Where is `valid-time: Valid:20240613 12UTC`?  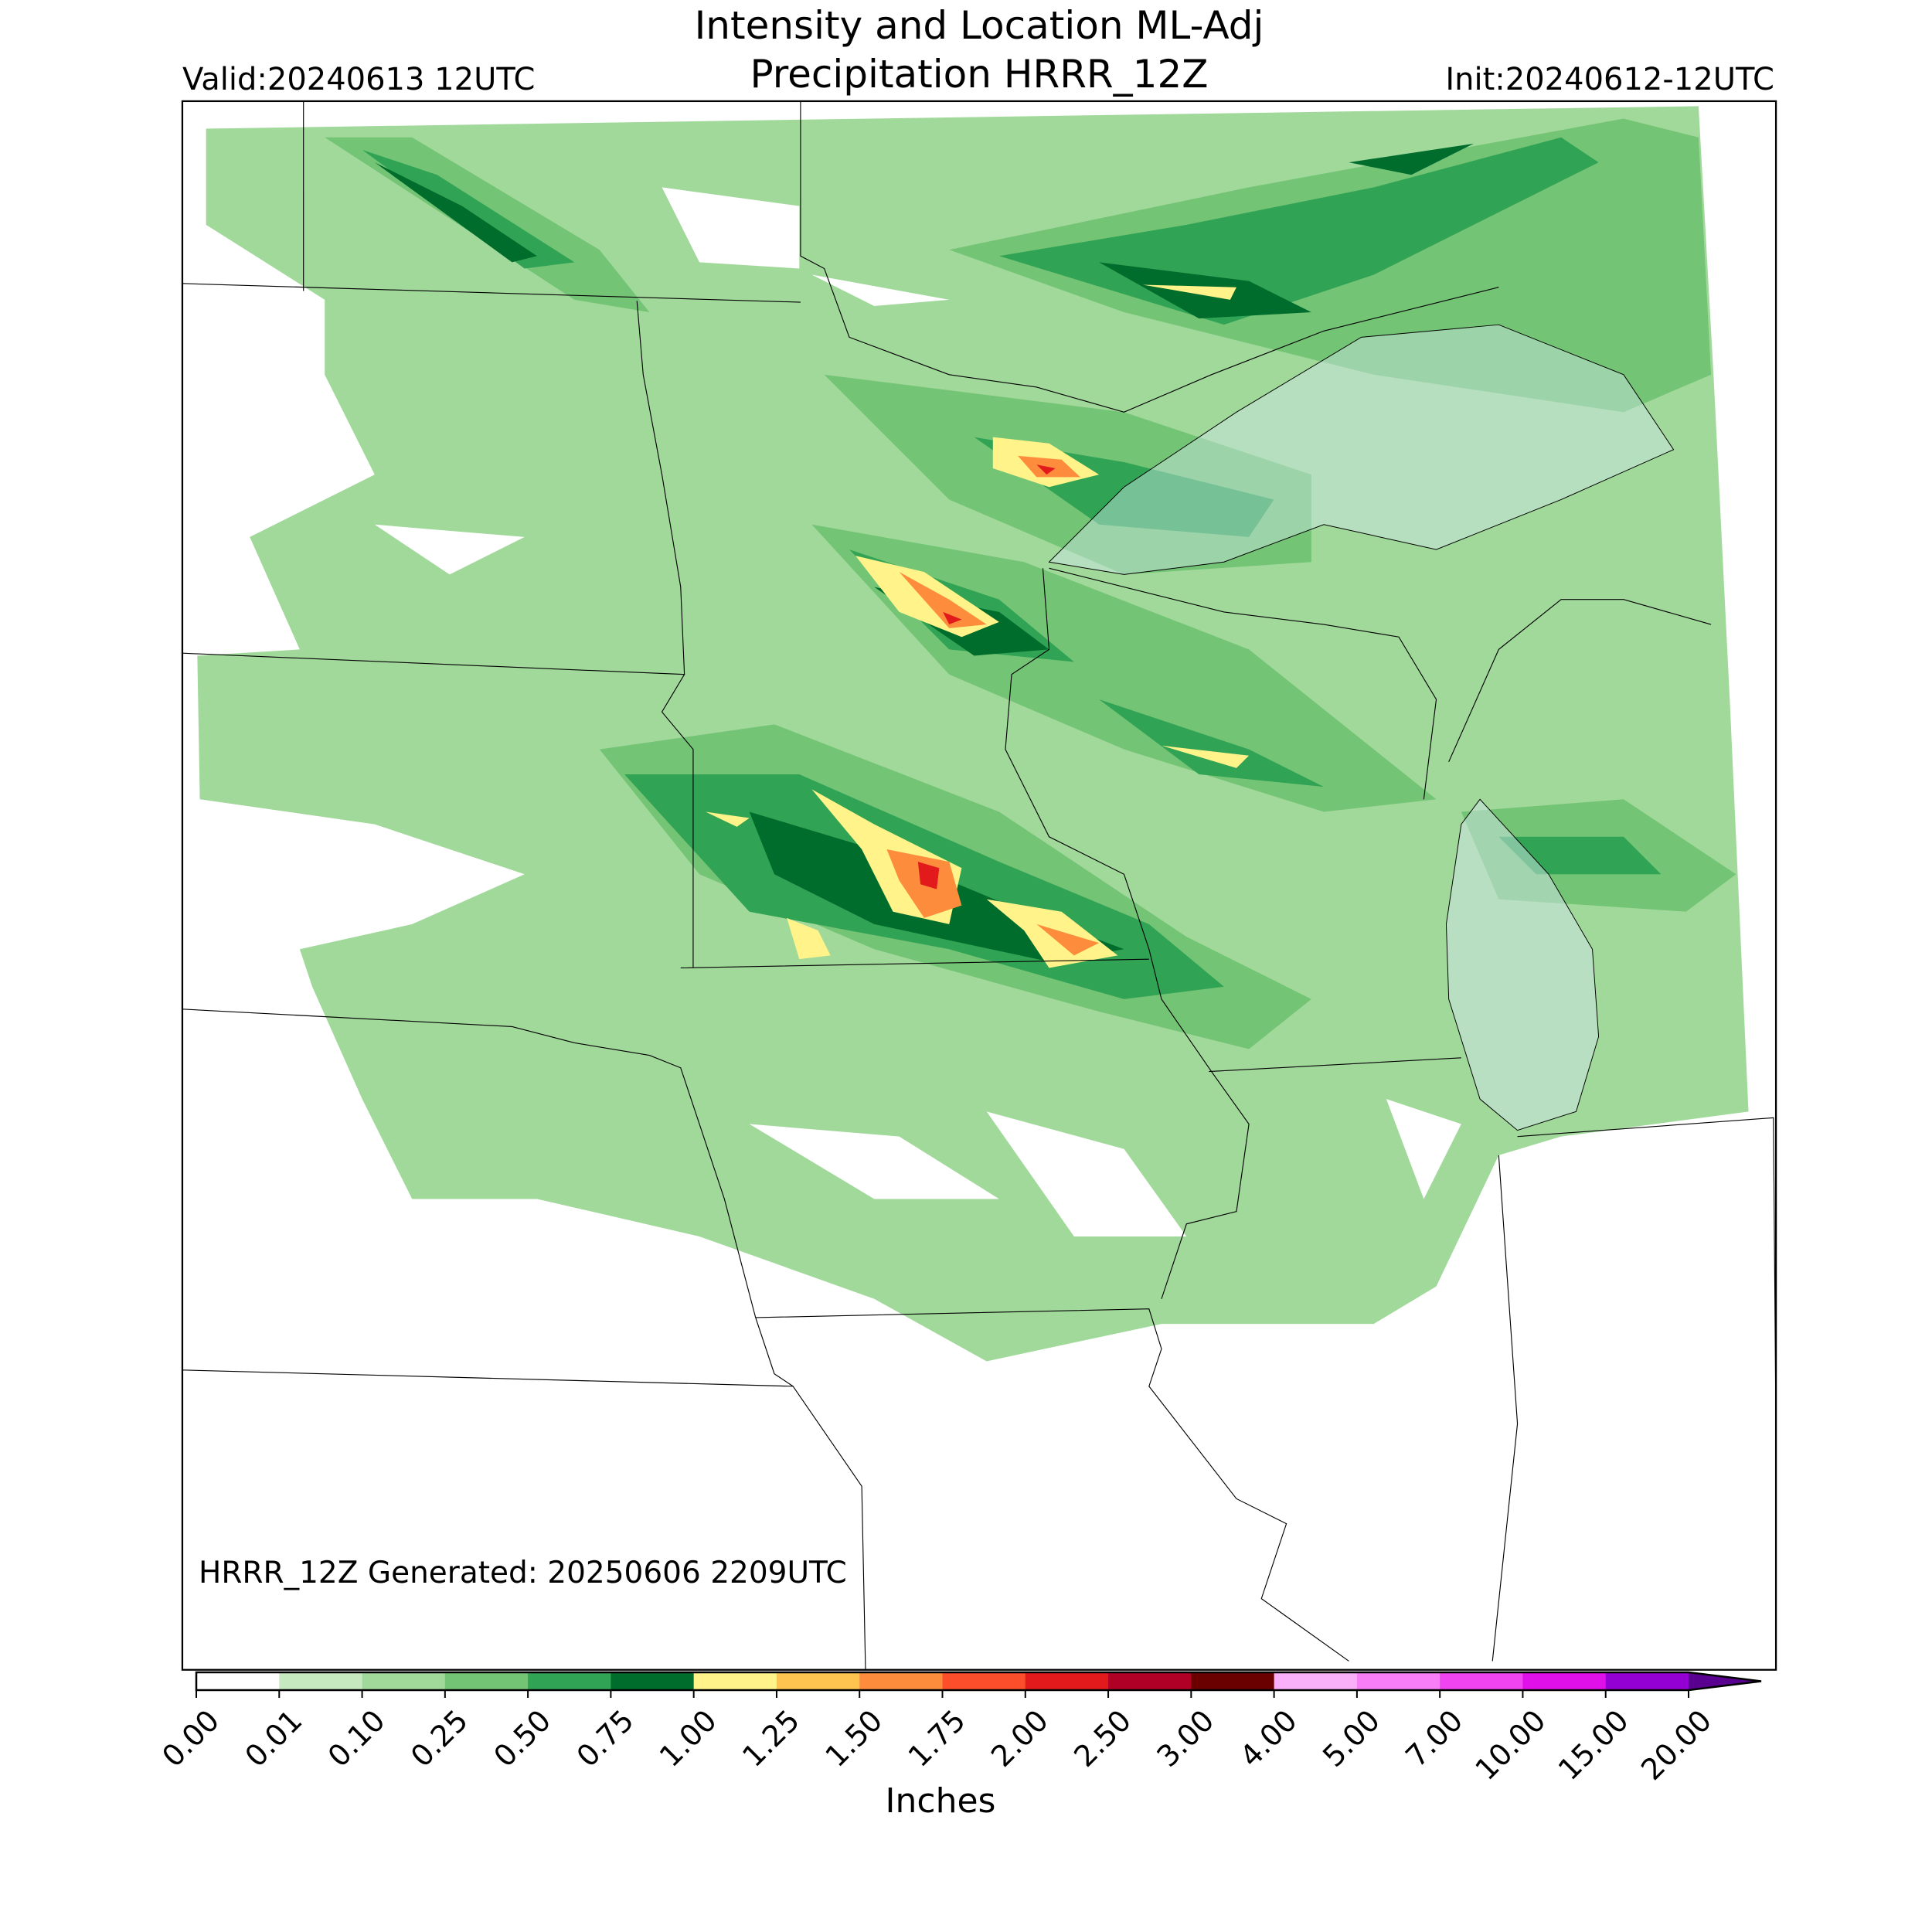
valid-time: Valid:20240613 12UTC is located at coordinates (358, 79).